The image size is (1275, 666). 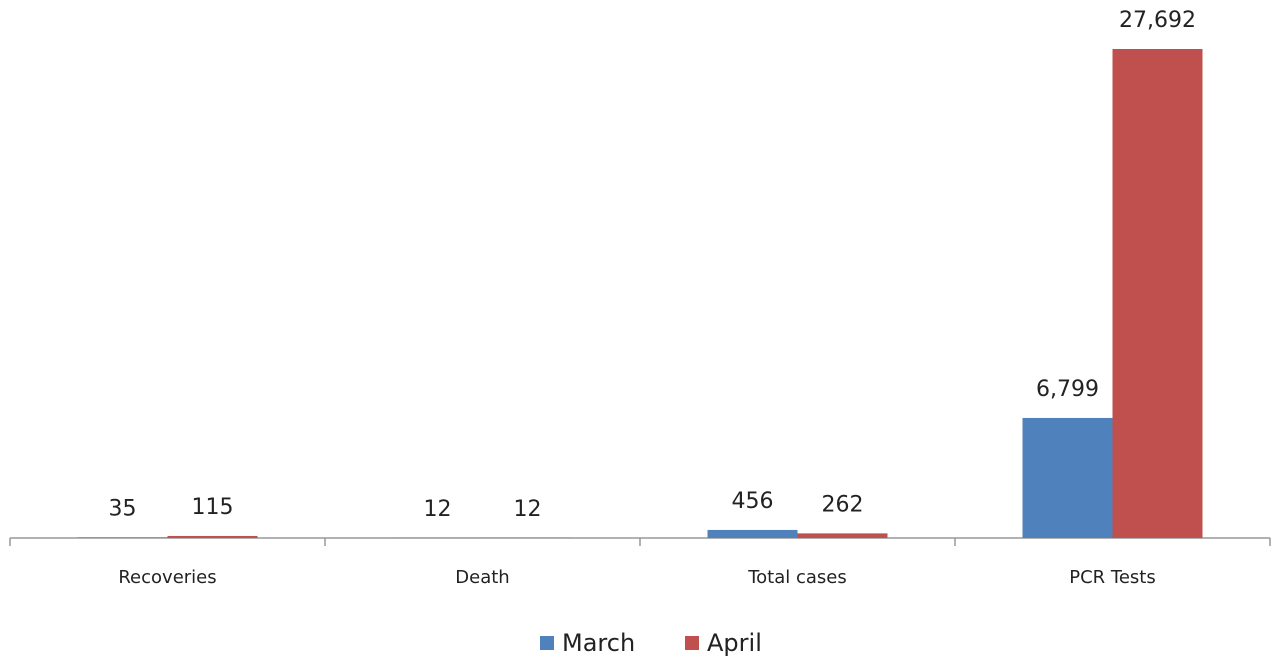 What do you see at coordinates (753, 501) in the screenshot?
I see `data-label: 456` at bounding box center [753, 501].